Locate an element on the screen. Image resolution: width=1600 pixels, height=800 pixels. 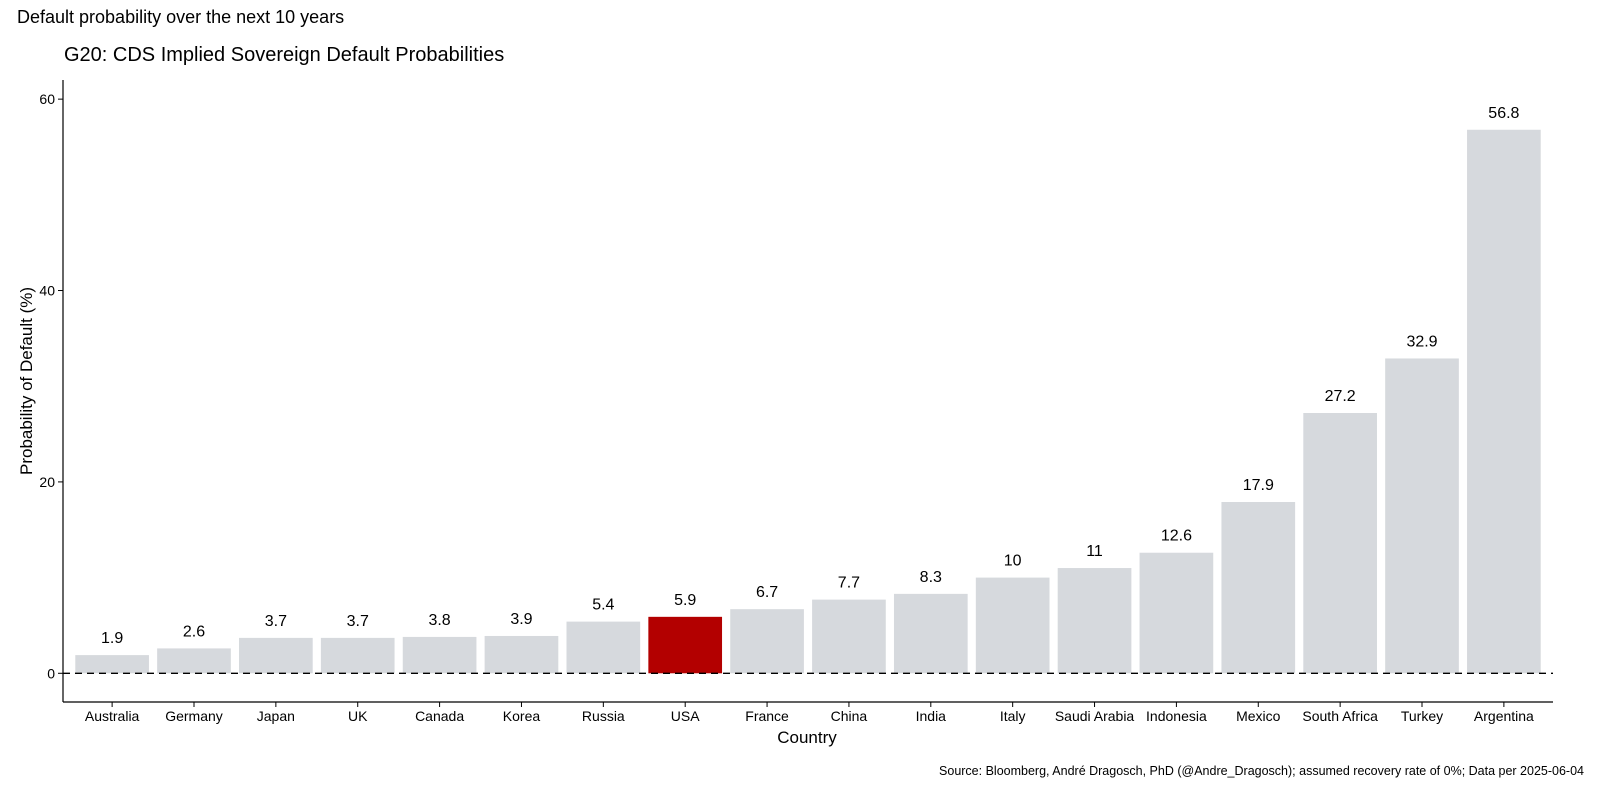
x-tick-label: Canada is located at coordinates (439, 716).